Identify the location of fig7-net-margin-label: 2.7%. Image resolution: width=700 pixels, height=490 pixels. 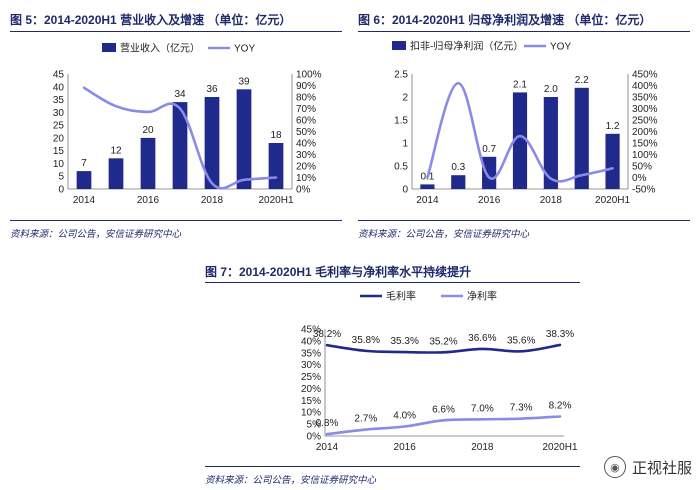
(365, 419).